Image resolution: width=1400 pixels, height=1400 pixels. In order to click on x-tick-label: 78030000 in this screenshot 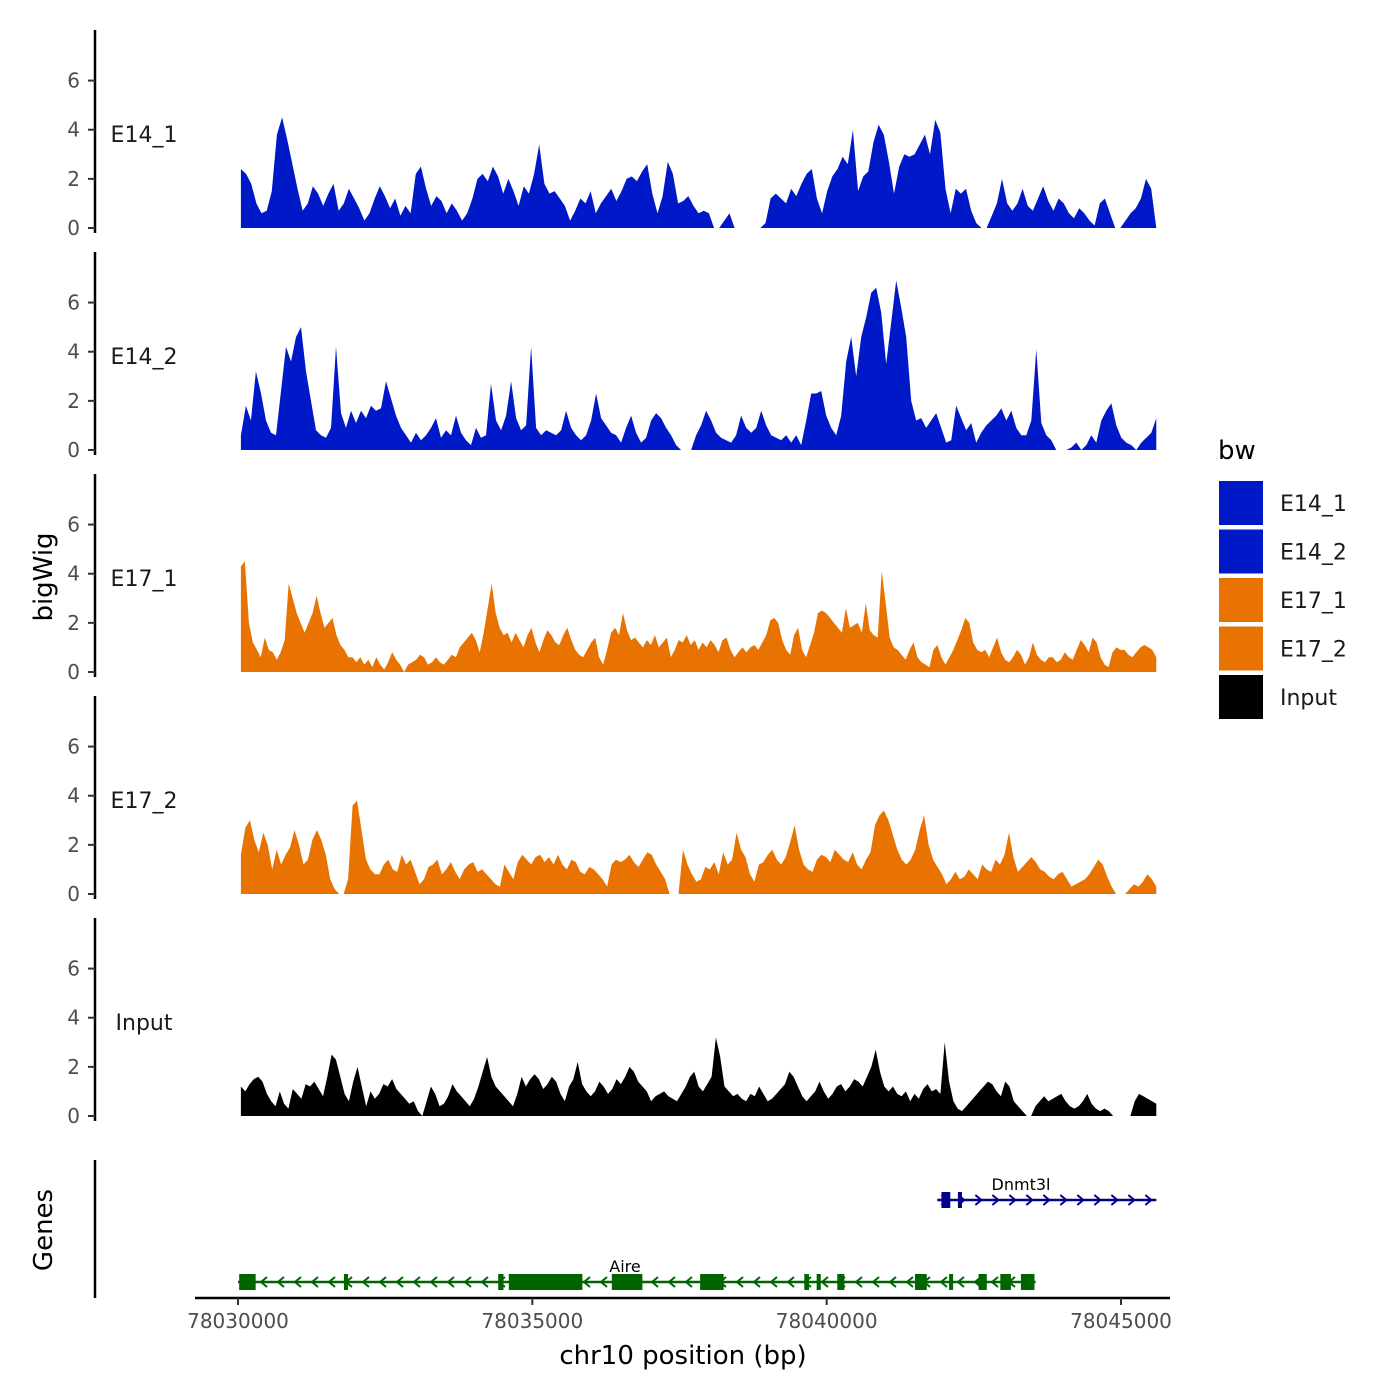, I will do `click(238, 1321)`.